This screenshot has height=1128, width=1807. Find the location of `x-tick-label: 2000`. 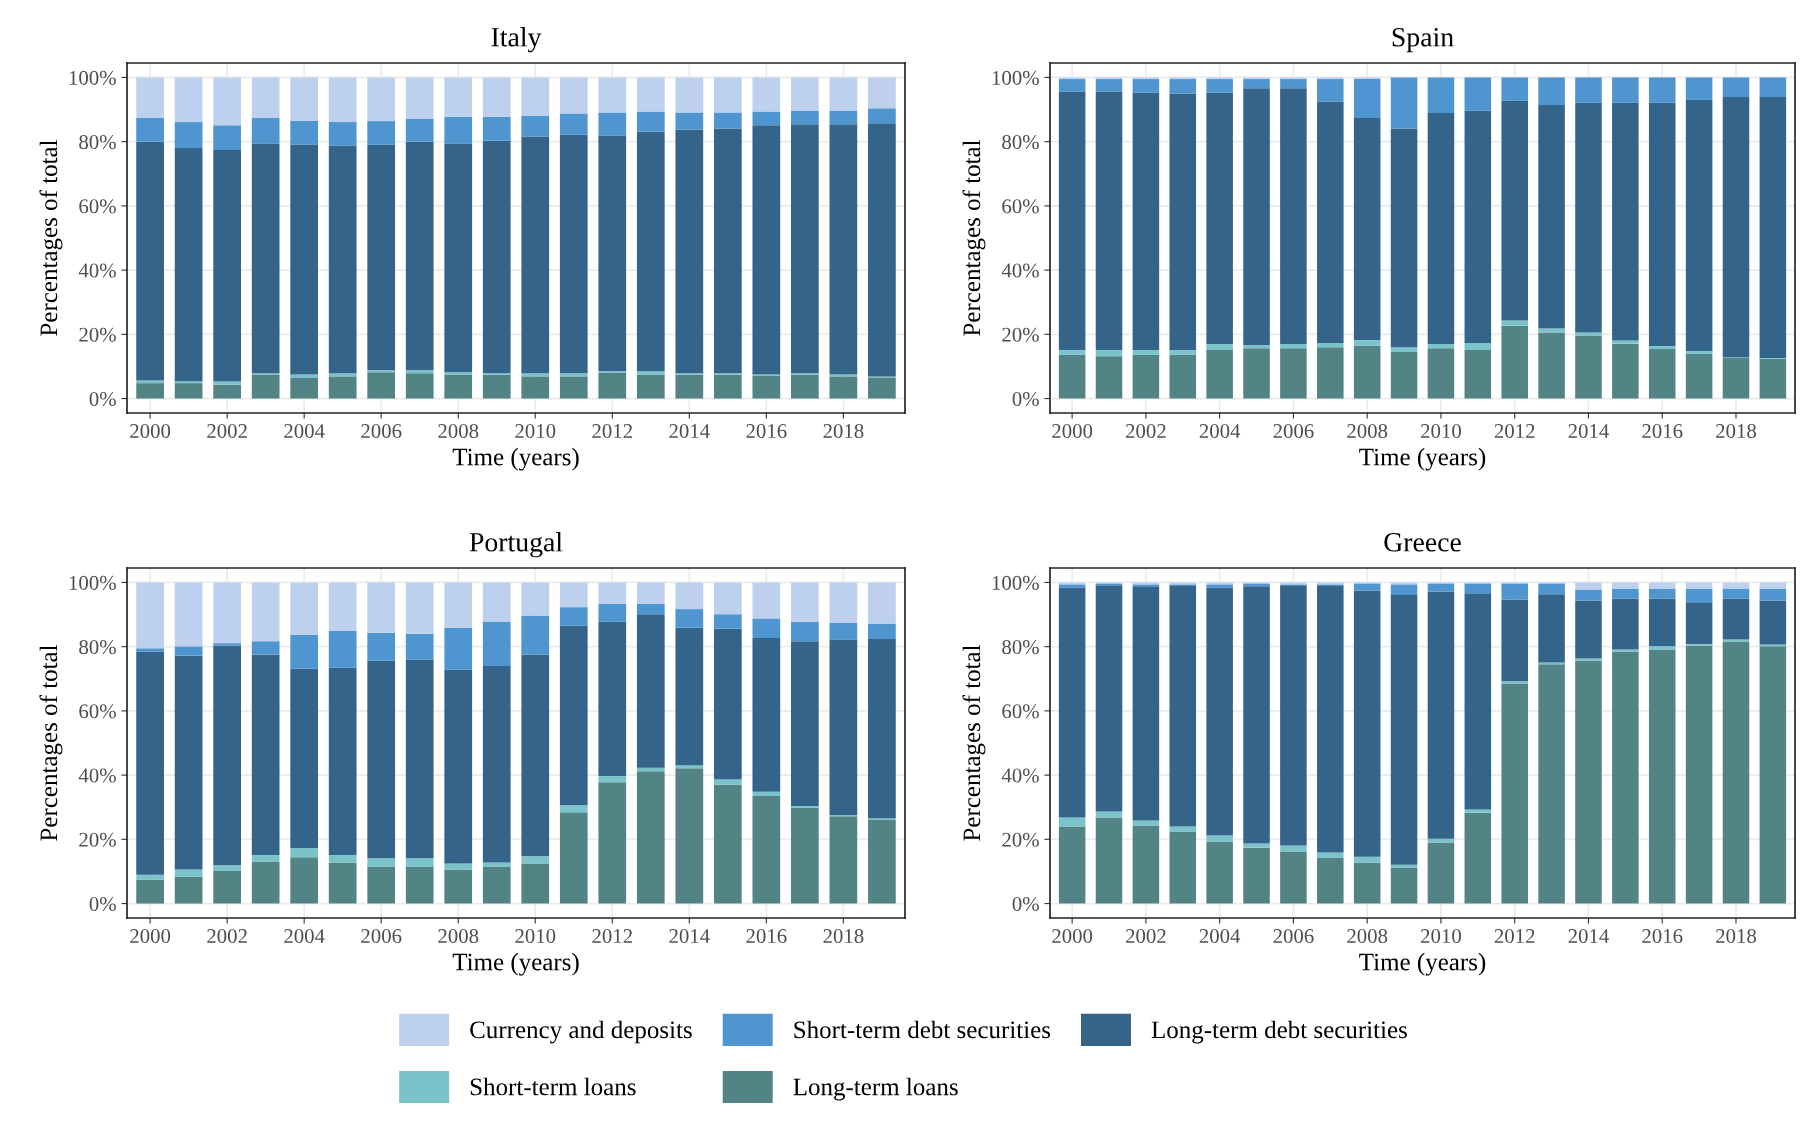

x-tick-label: 2000 is located at coordinates (150, 431).